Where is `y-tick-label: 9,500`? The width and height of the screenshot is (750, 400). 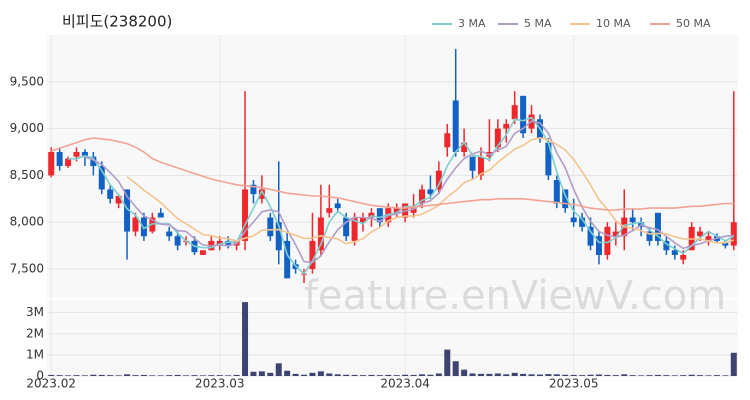
y-tick-label: 9,500 is located at coordinates (27, 81).